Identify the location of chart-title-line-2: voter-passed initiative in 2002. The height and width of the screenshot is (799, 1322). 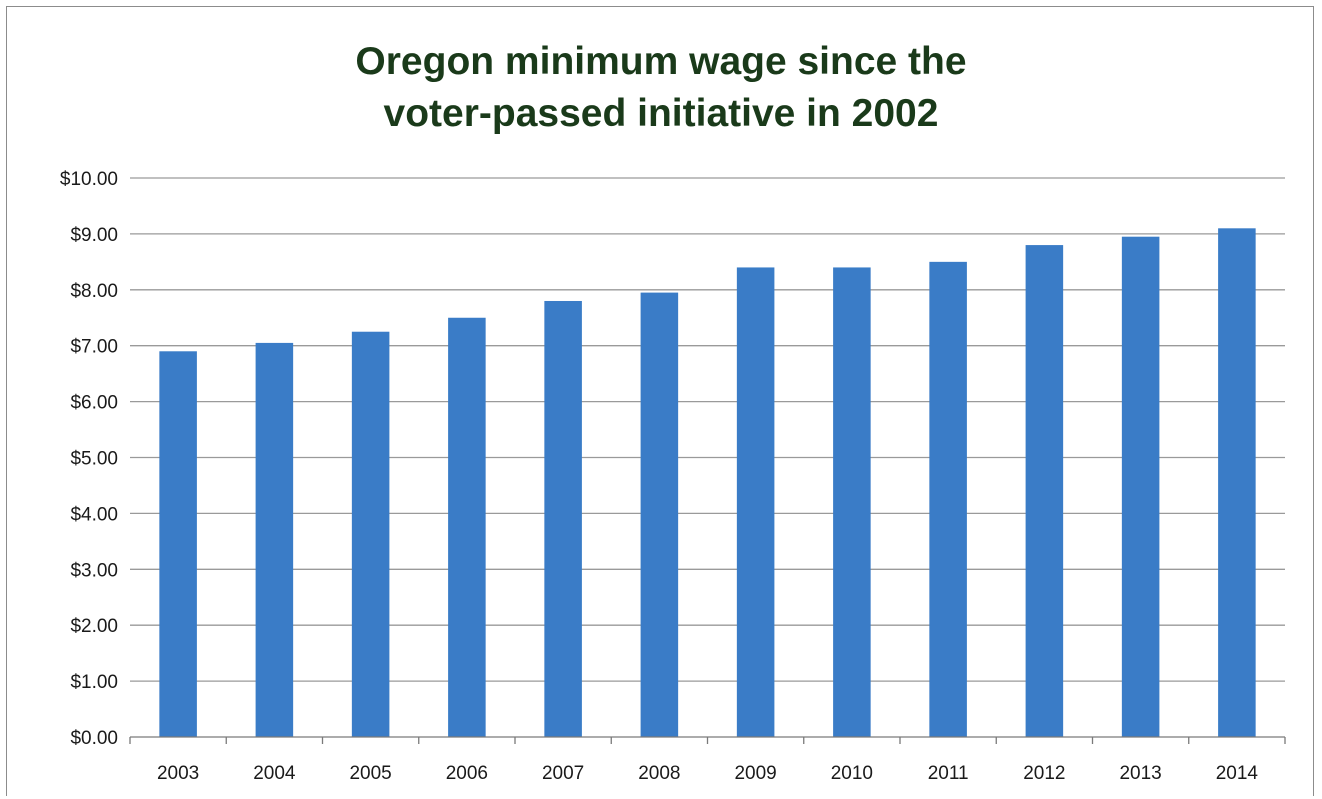
(661, 113).